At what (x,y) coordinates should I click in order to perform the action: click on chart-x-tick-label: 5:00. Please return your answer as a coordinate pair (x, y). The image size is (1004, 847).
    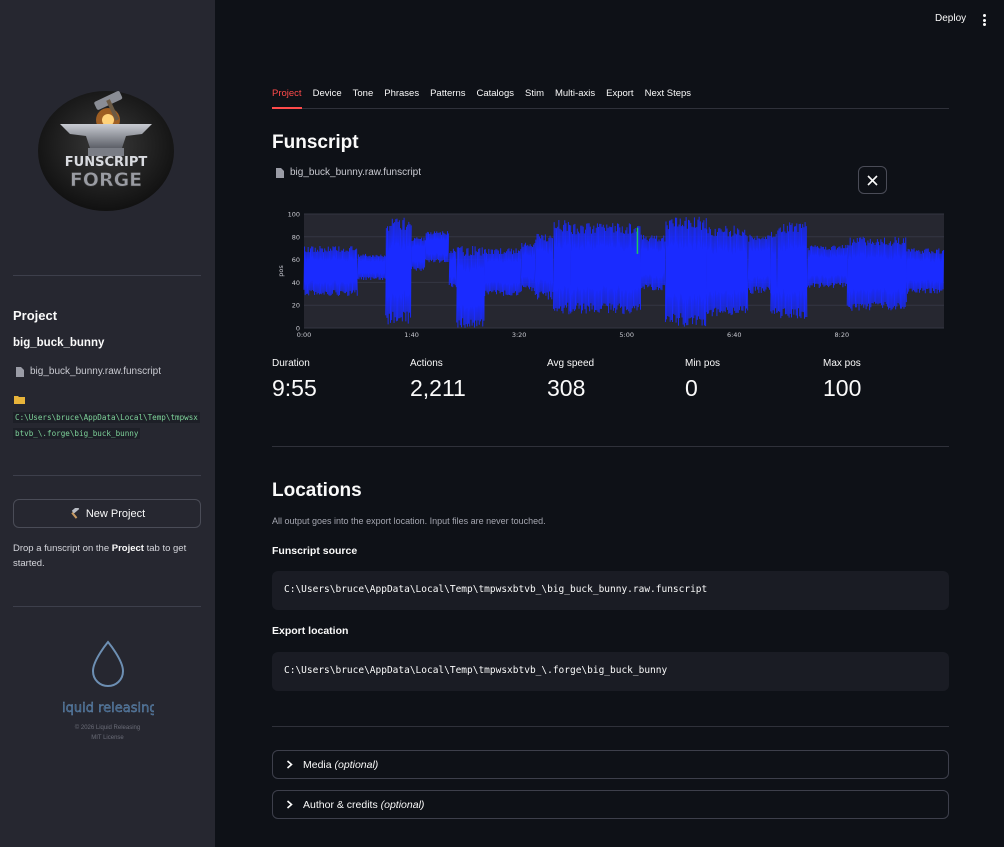
    Looking at the image, I should click on (626, 335).